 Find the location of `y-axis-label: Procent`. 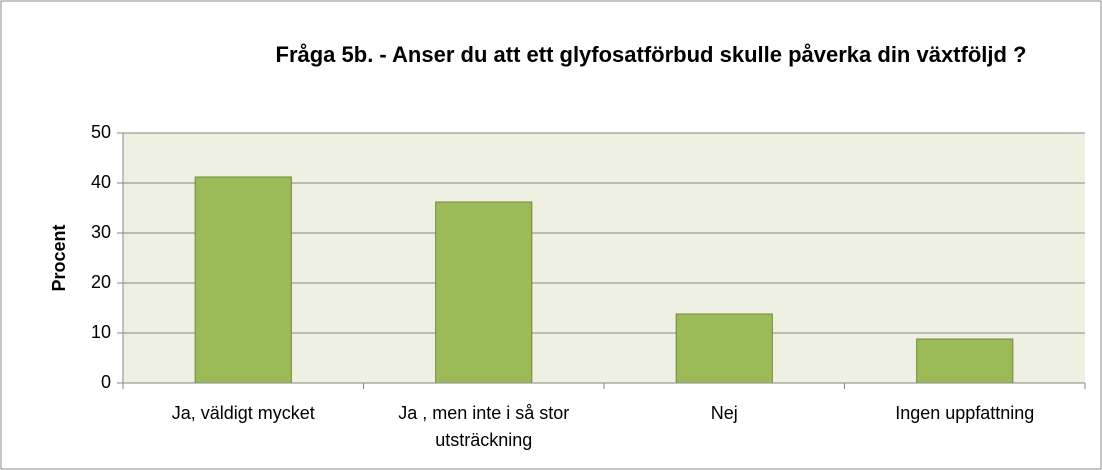

y-axis-label: Procent is located at coordinates (59, 257).